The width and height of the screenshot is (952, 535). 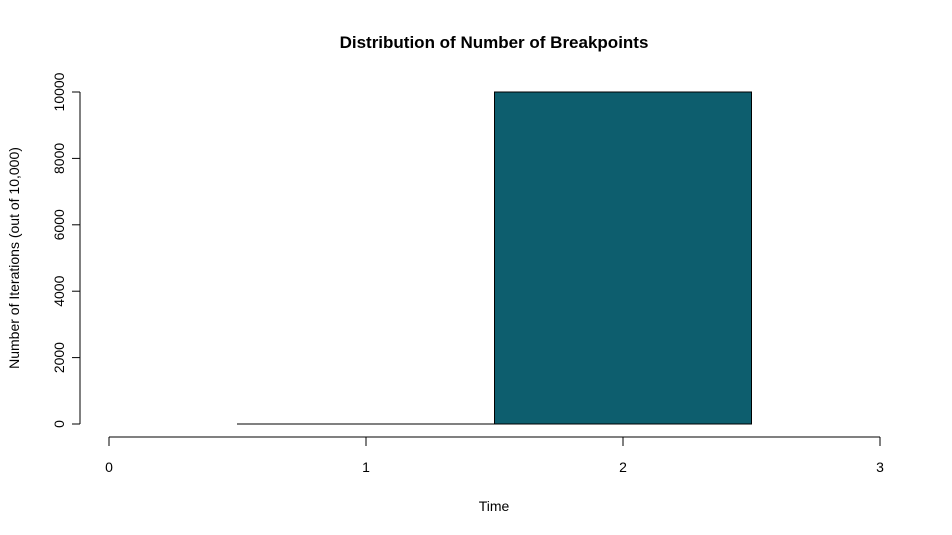 I want to click on x-tick-label: 0, so click(x=109, y=467).